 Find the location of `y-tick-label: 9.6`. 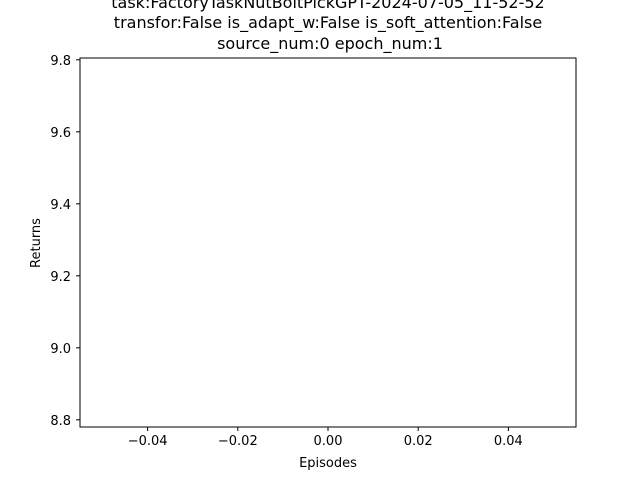

y-tick-label: 9.6 is located at coordinates (60, 133).